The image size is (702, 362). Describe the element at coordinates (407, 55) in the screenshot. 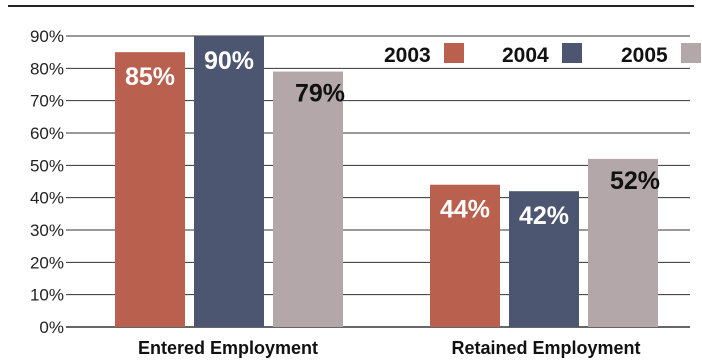

I see `legend-label: 2003` at that location.